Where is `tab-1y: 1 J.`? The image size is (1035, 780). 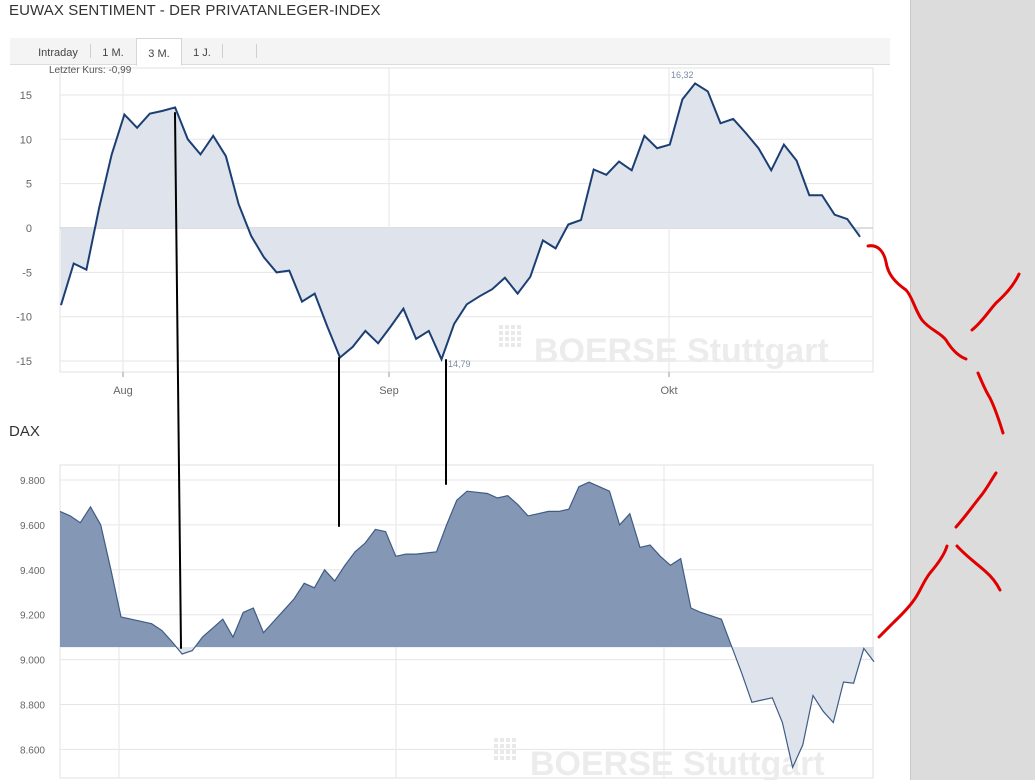
tab-1y: 1 J. is located at coordinates (202, 53).